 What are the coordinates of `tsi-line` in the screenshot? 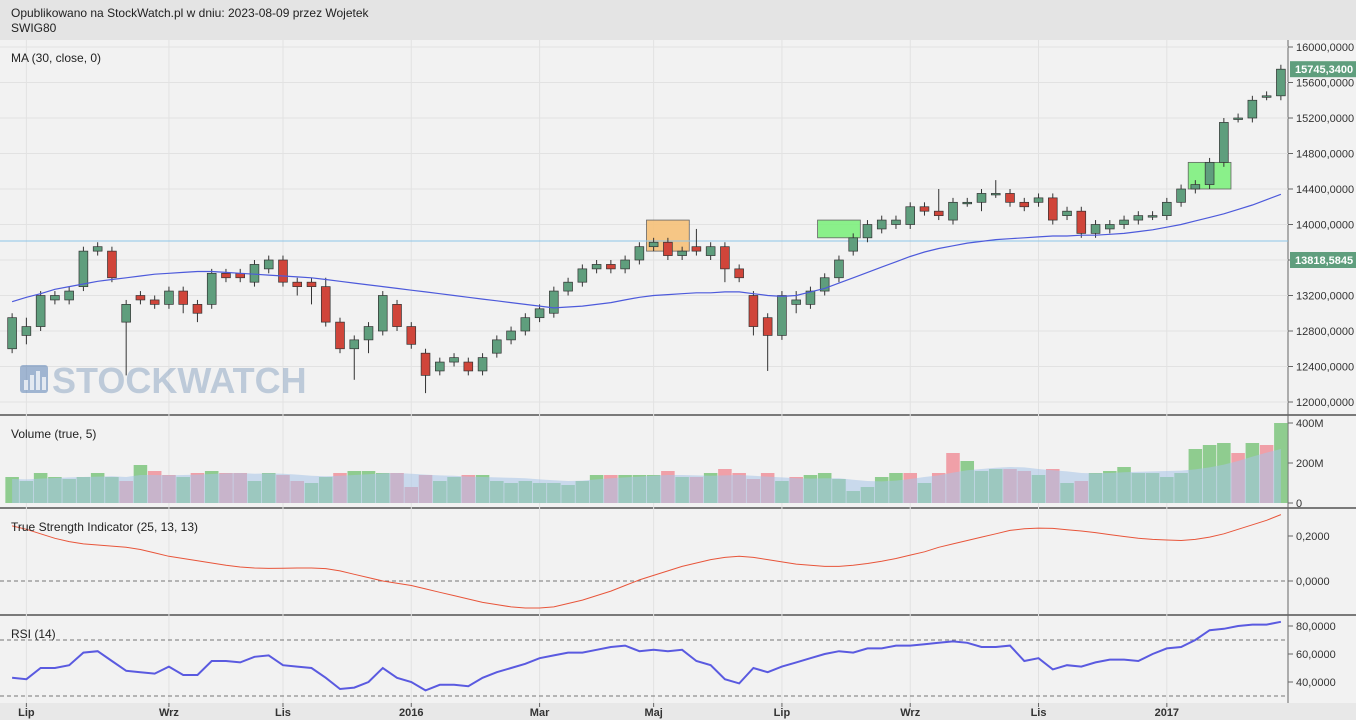 It's located at (646, 561).